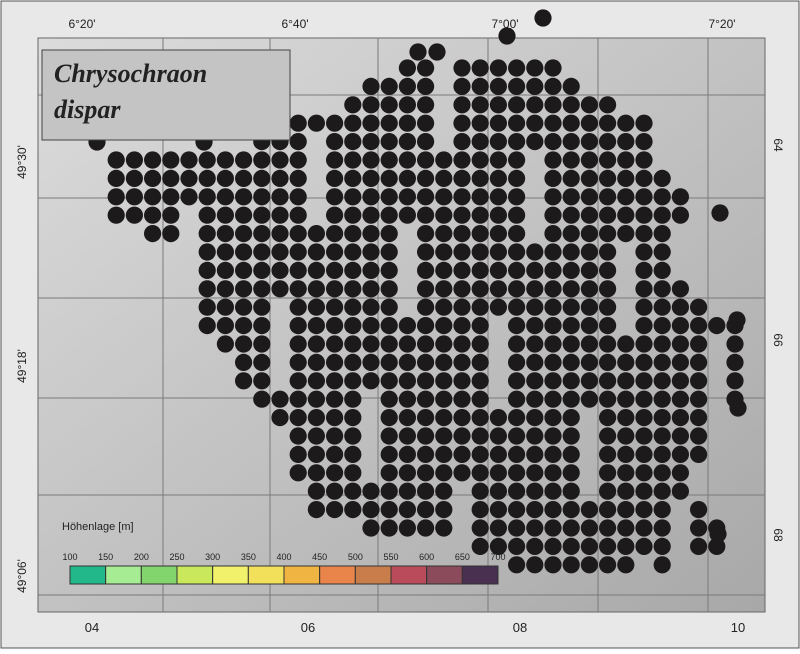 Image resolution: width=800 pixels, height=654 pixels. I want to click on legend-tick-label: 350, so click(248, 557).